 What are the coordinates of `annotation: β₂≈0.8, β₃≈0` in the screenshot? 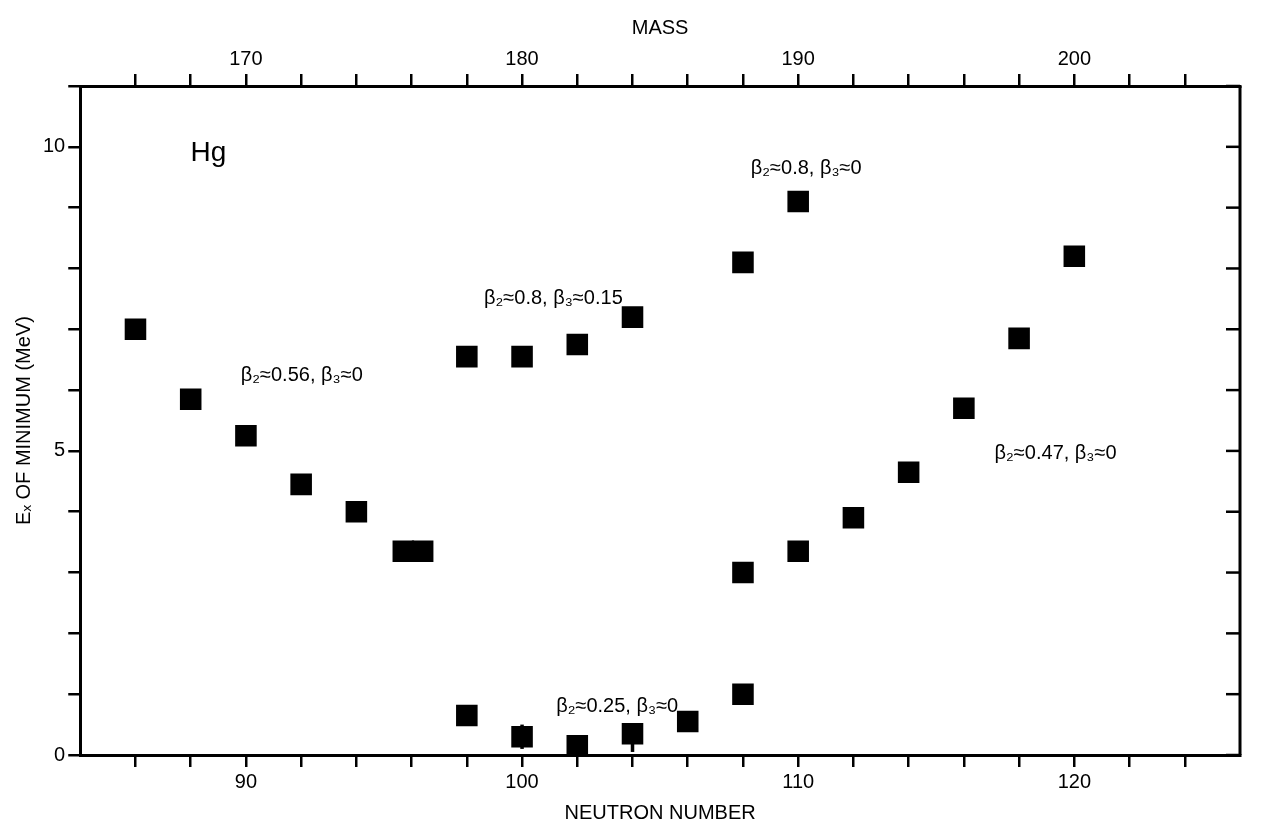 It's located at (806, 167).